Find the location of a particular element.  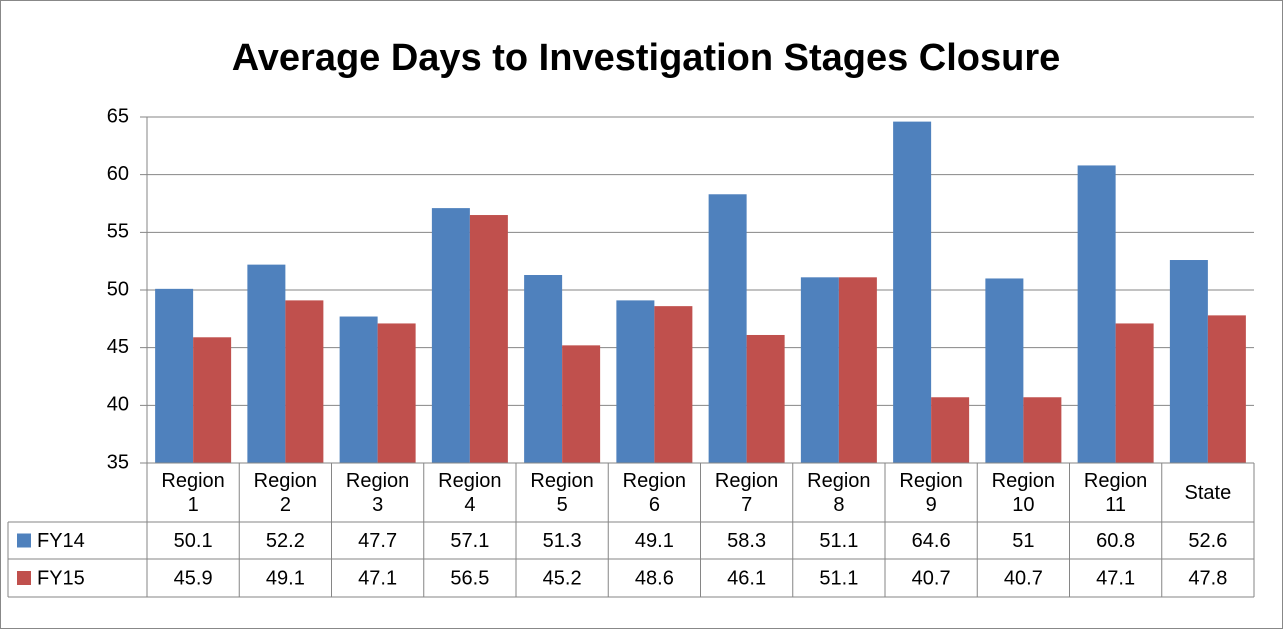

x-tick-label-box: Region 1 is located at coordinates (193, 492).